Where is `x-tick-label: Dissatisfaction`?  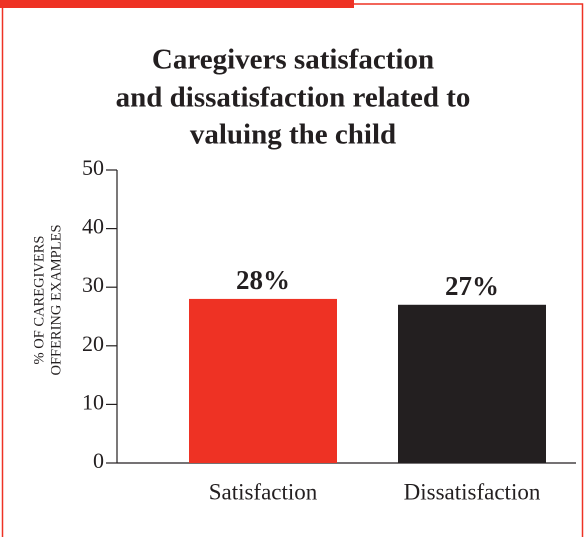 x-tick-label: Dissatisfaction is located at coordinates (472, 491).